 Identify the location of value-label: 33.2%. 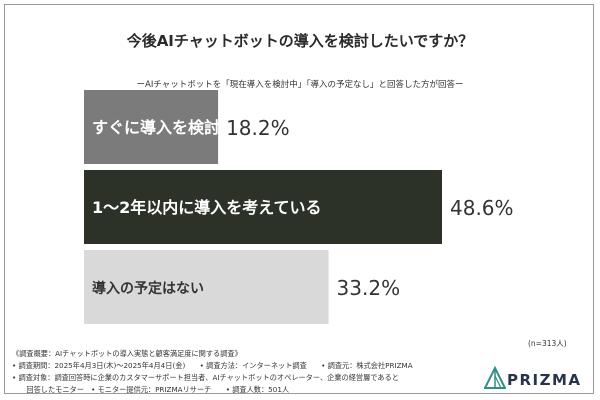
(369, 288).